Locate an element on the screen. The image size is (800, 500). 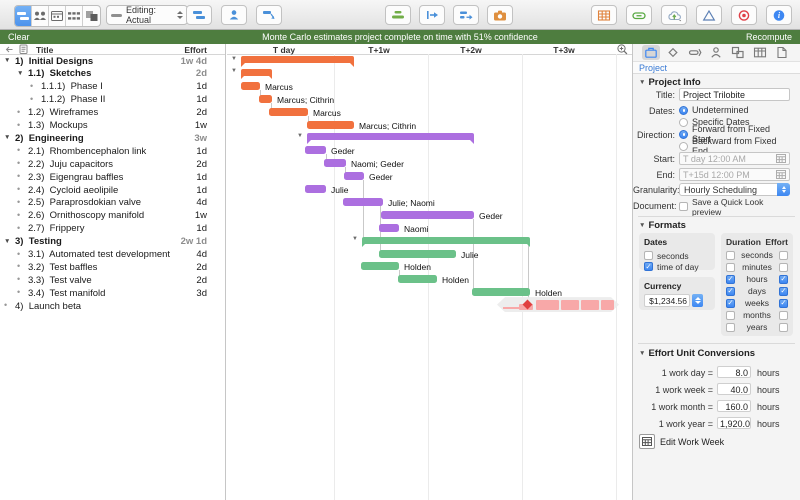
edit-work-week-button: Edit Work Week is located at coordinates (681, 441).